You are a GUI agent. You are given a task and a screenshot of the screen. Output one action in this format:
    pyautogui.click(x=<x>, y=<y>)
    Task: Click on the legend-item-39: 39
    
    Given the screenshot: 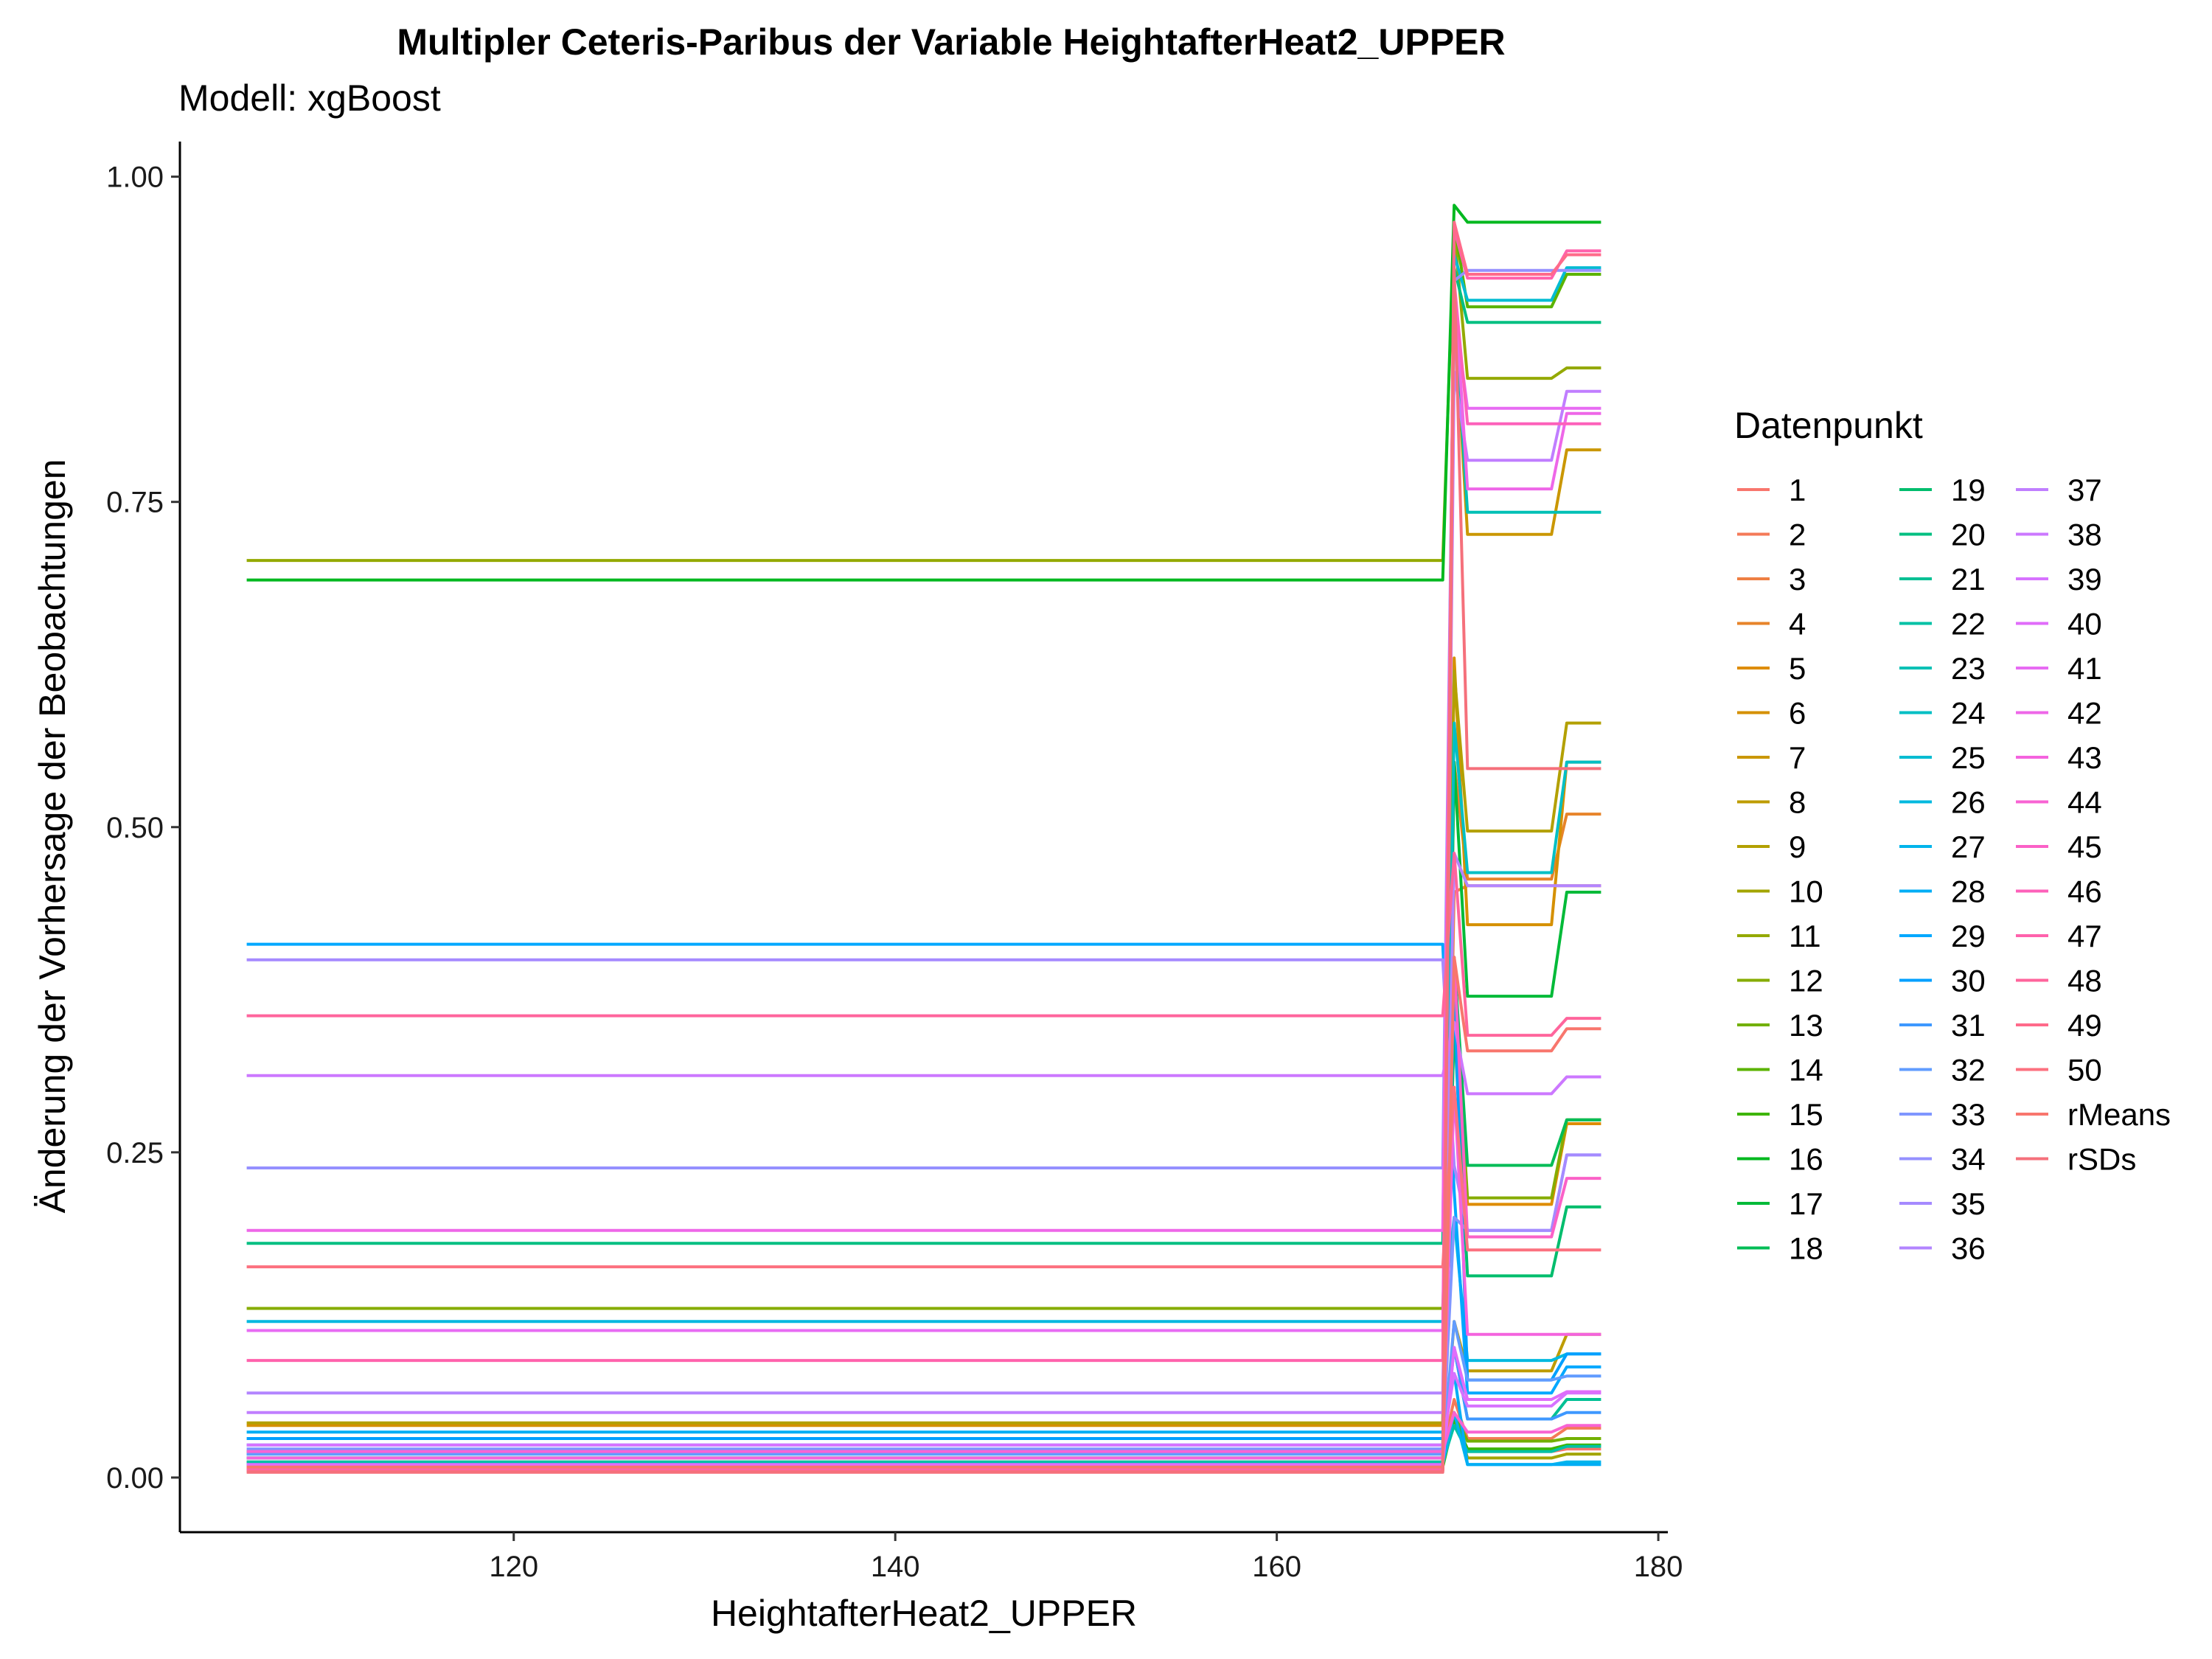 What is the action you would take?
    pyautogui.click(x=2059, y=579)
    